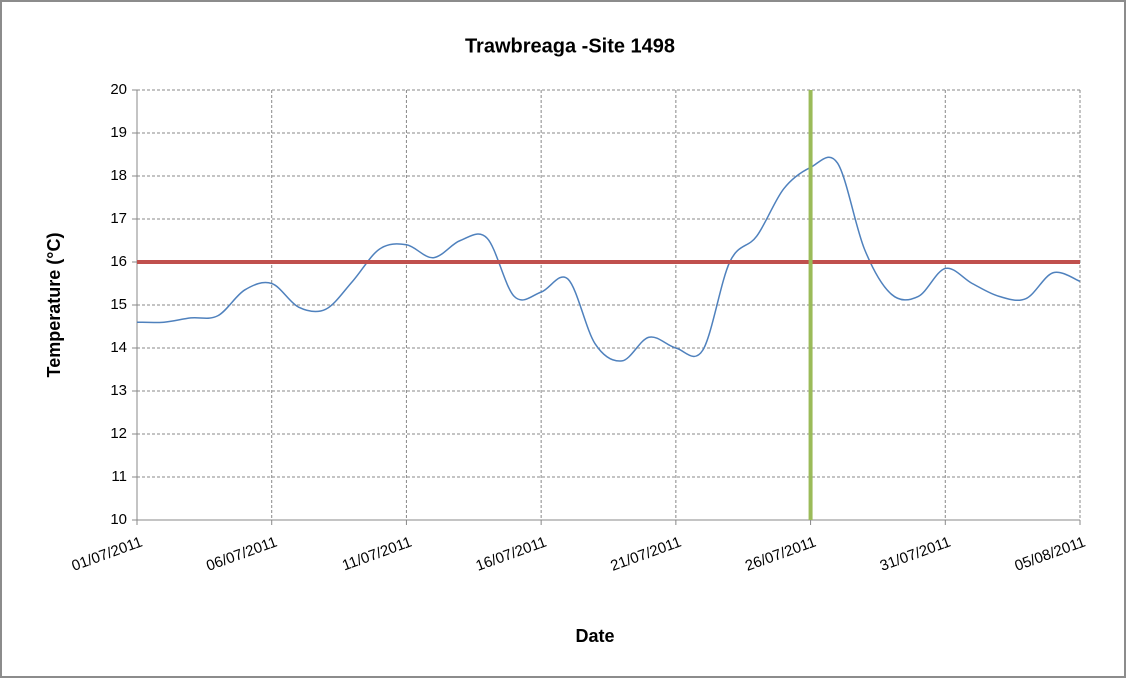 The image size is (1128, 679). I want to click on y-tick-label: 10, so click(118, 519).